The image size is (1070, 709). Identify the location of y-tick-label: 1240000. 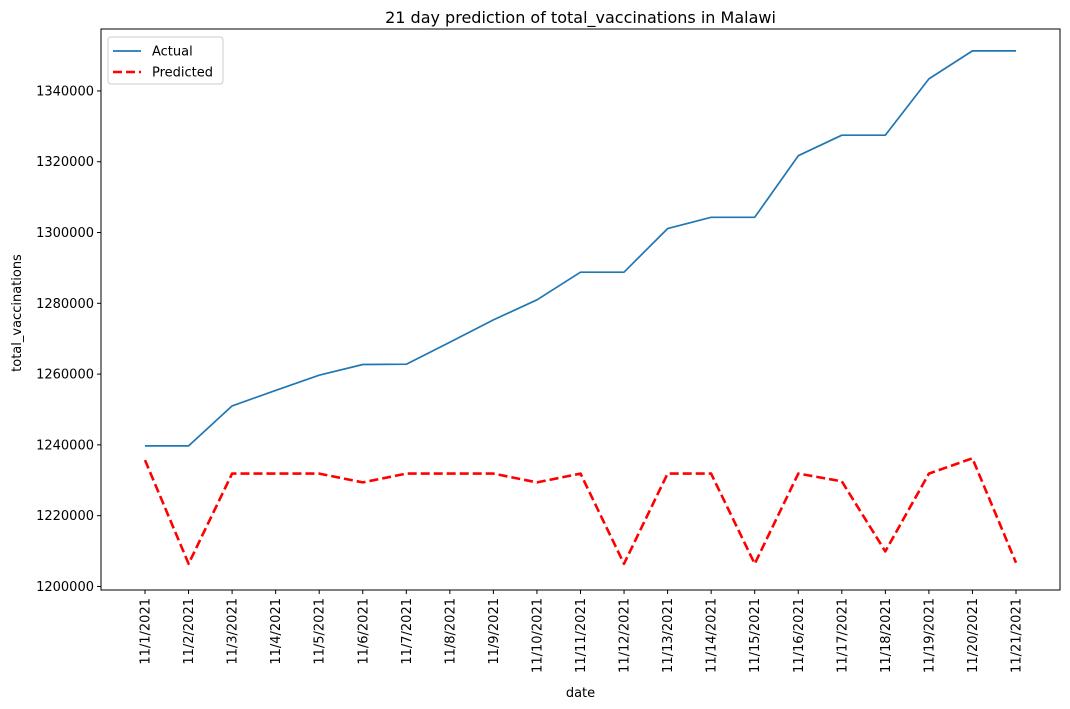
(65, 445).